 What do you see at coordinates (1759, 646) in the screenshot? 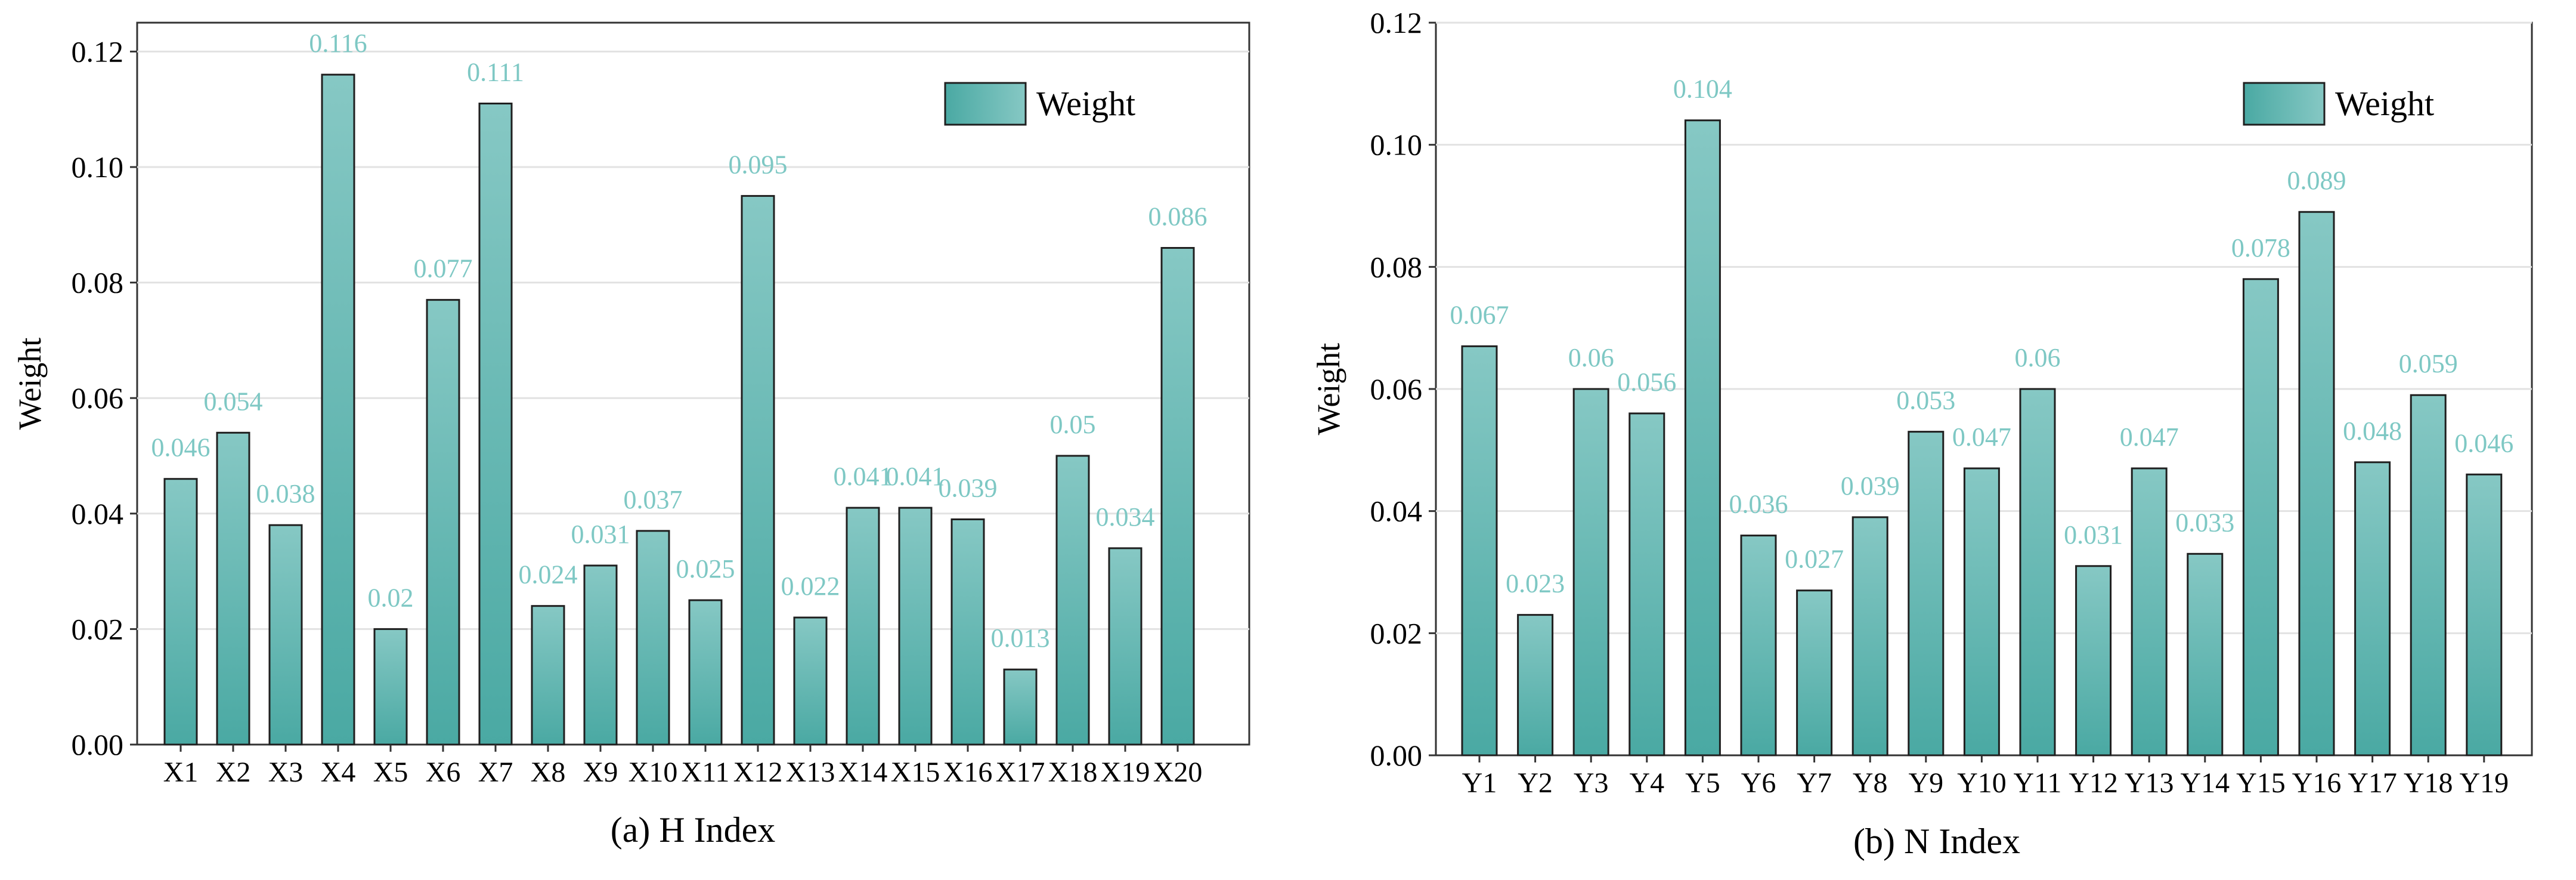
I see `bar-Y6` at bounding box center [1759, 646].